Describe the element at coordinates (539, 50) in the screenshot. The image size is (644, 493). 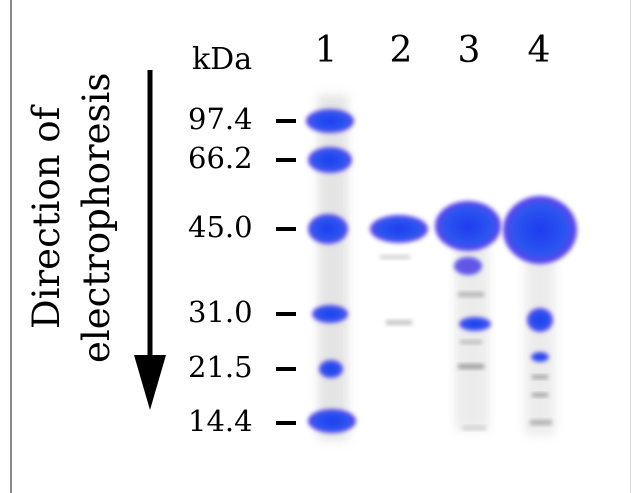
I see `lane-number-4: 4` at that location.